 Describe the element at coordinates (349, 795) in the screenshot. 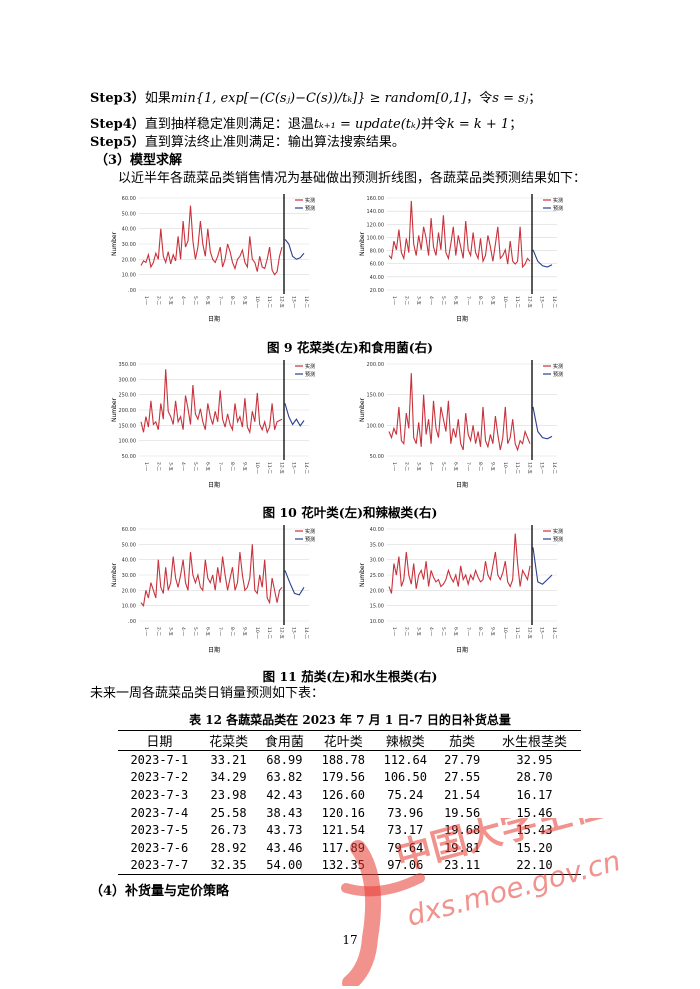

I see `table-row: 2023-7-3 23.98 42.43 126.60 75.24 21.54 16.17` at that location.